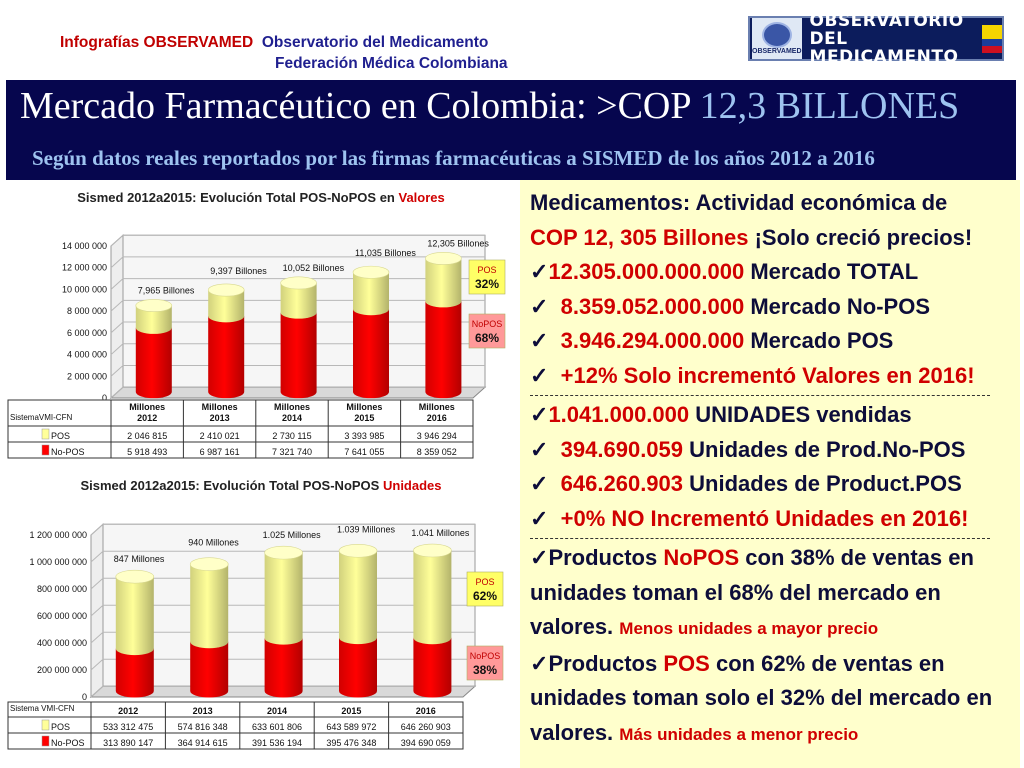 The width and height of the screenshot is (1024, 768). Describe the element at coordinates (87, 376) in the screenshot. I see `y-tick-label: 2 000 000` at that location.